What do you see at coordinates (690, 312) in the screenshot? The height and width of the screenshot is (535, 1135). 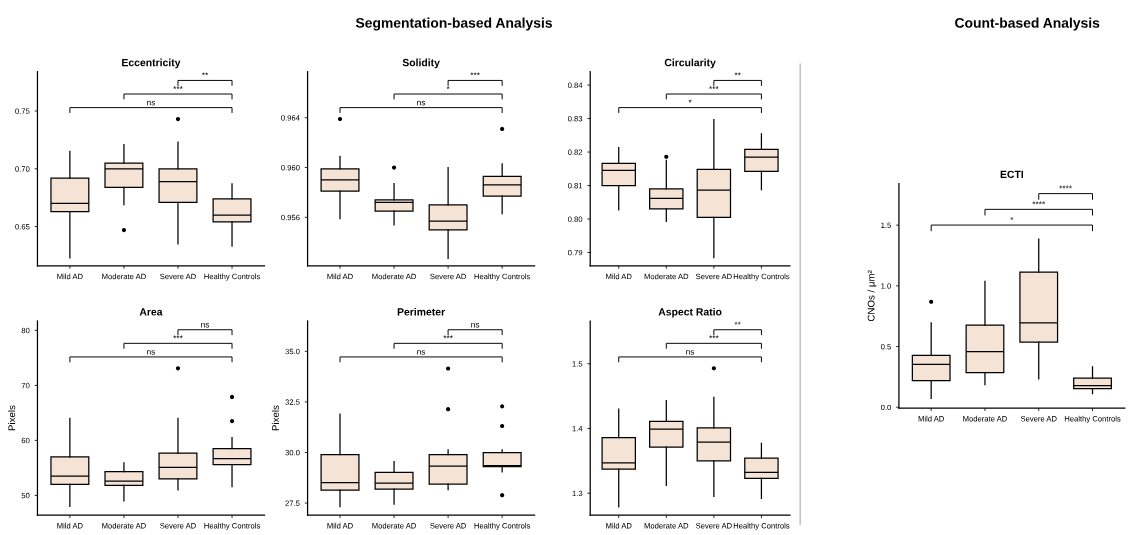 I see `chart-title: Aspect Ratio` at bounding box center [690, 312].